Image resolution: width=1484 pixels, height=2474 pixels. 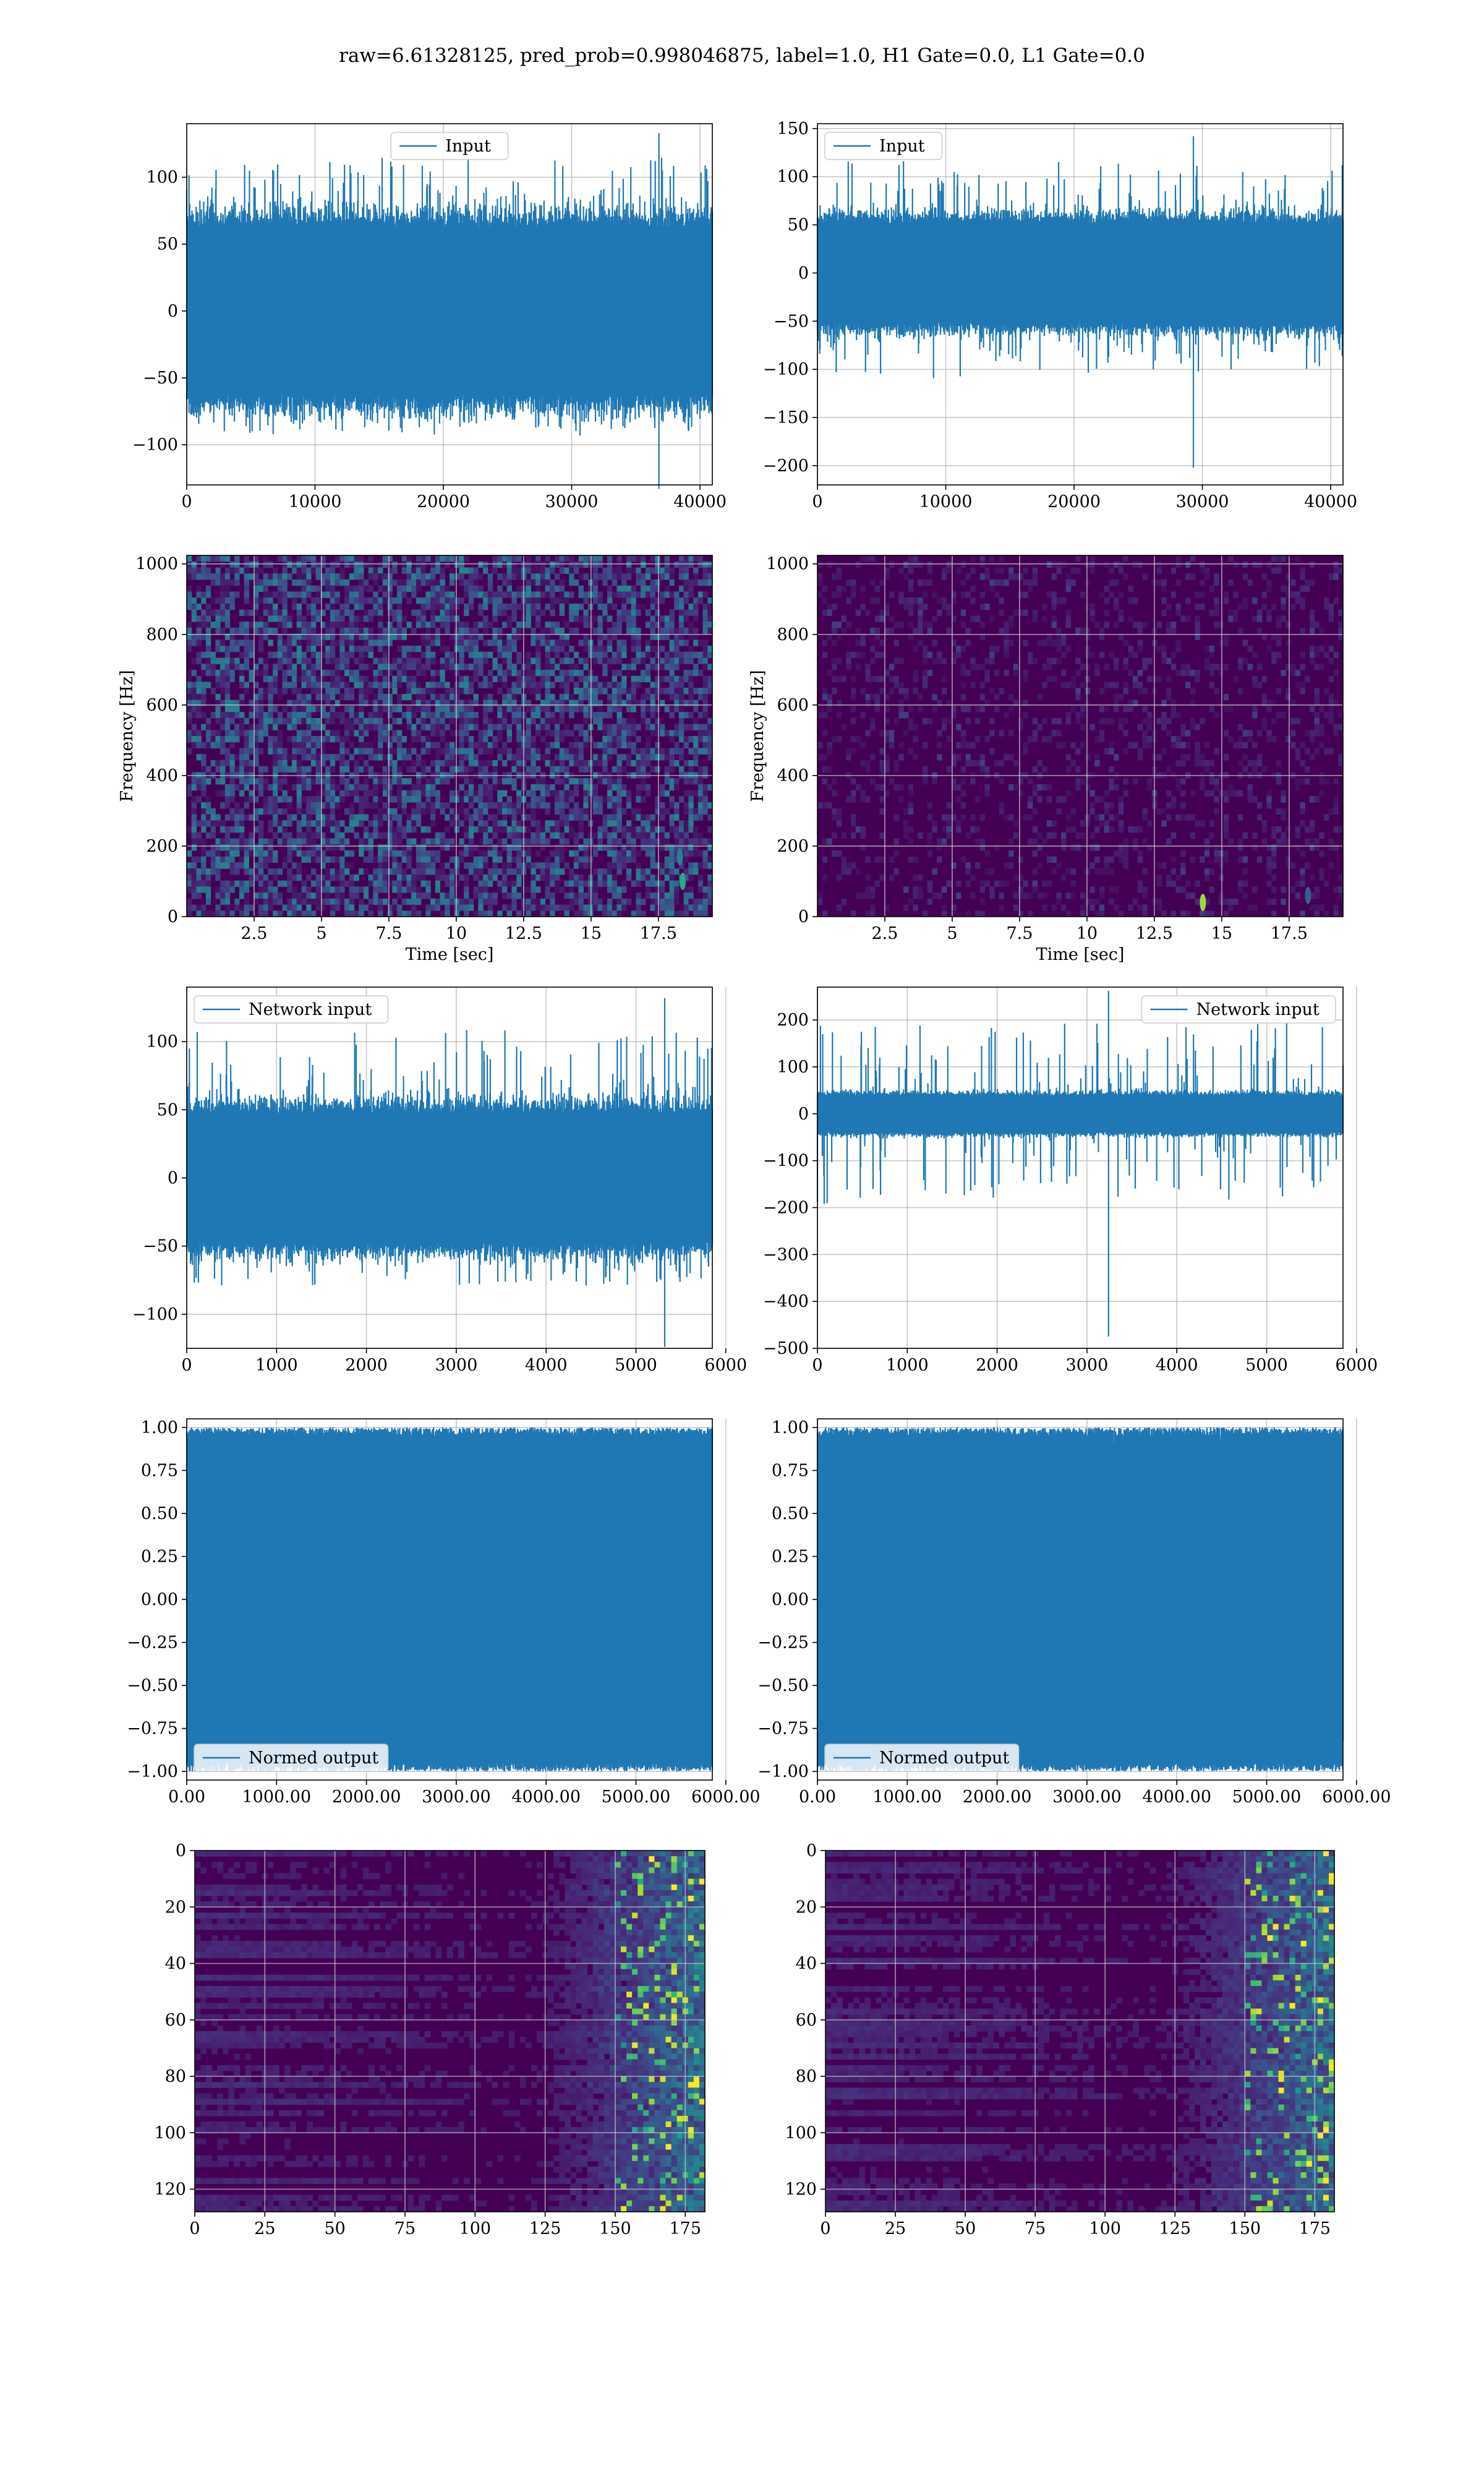 I want to click on y-tick-label: 800, so click(x=162, y=634).